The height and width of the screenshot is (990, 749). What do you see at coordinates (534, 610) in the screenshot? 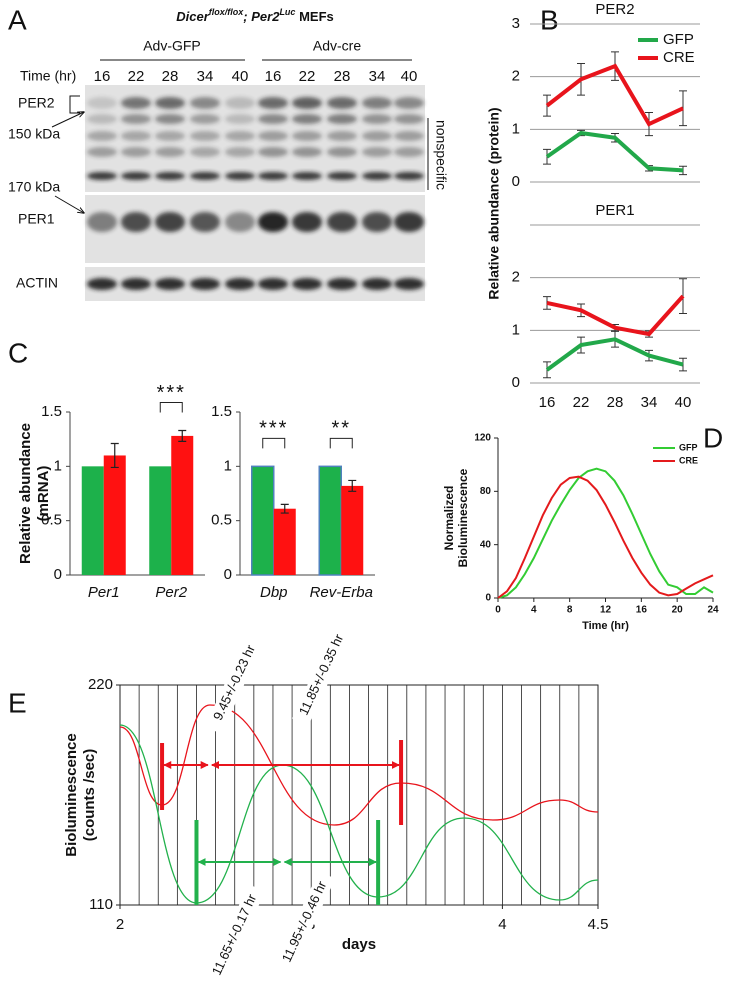
I see `x-tick-label: 4` at bounding box center [534, 610].